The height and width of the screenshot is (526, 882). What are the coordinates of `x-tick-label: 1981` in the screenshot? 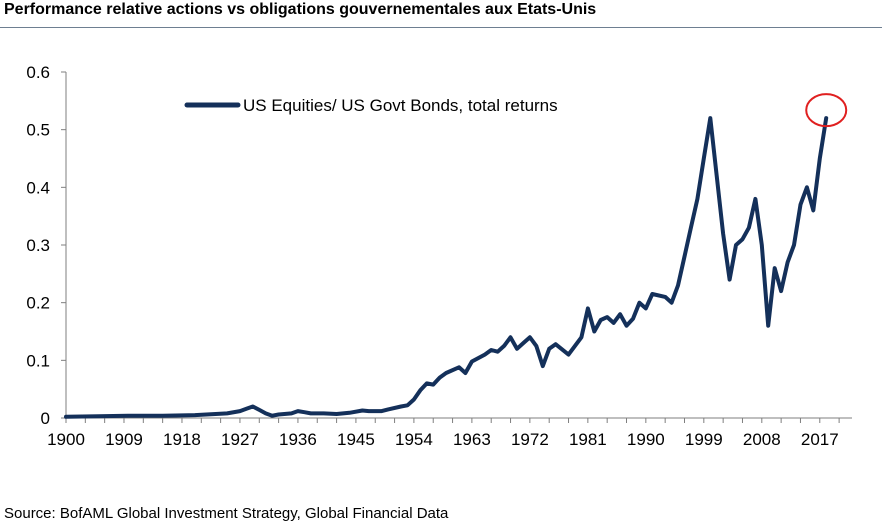 It's located at (588, 439).